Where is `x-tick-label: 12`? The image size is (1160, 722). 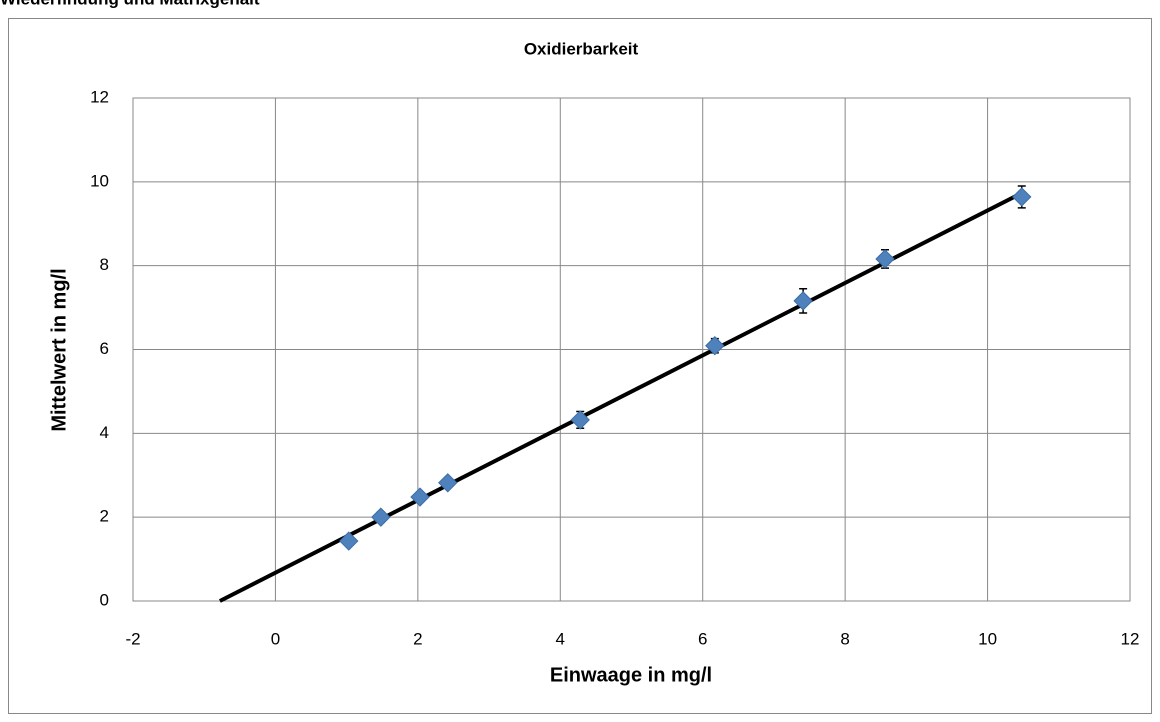 x-tick-label: 12 is located at coordinates (1130, 638).